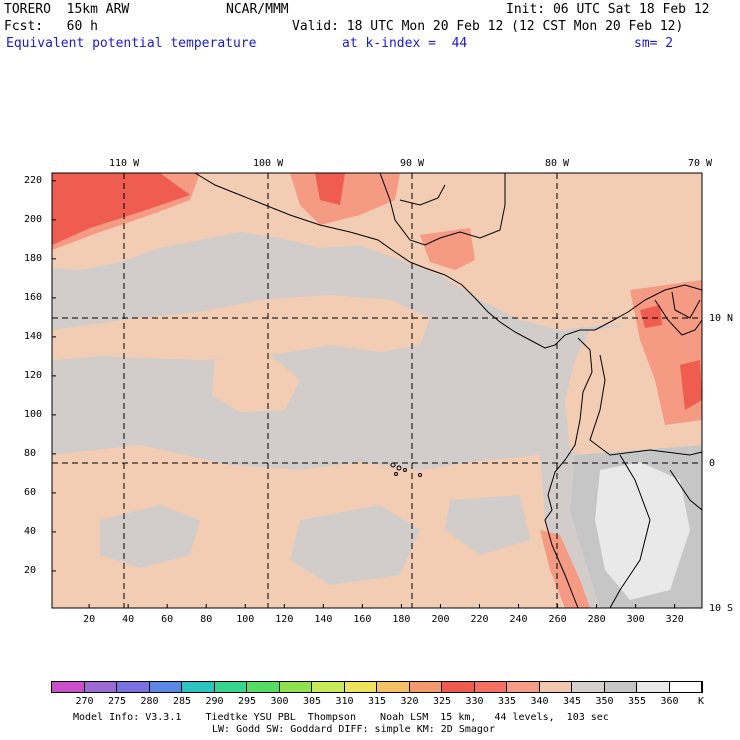  I want to click on model-run-label: TORERO 15km ARW, so click(67, 9).